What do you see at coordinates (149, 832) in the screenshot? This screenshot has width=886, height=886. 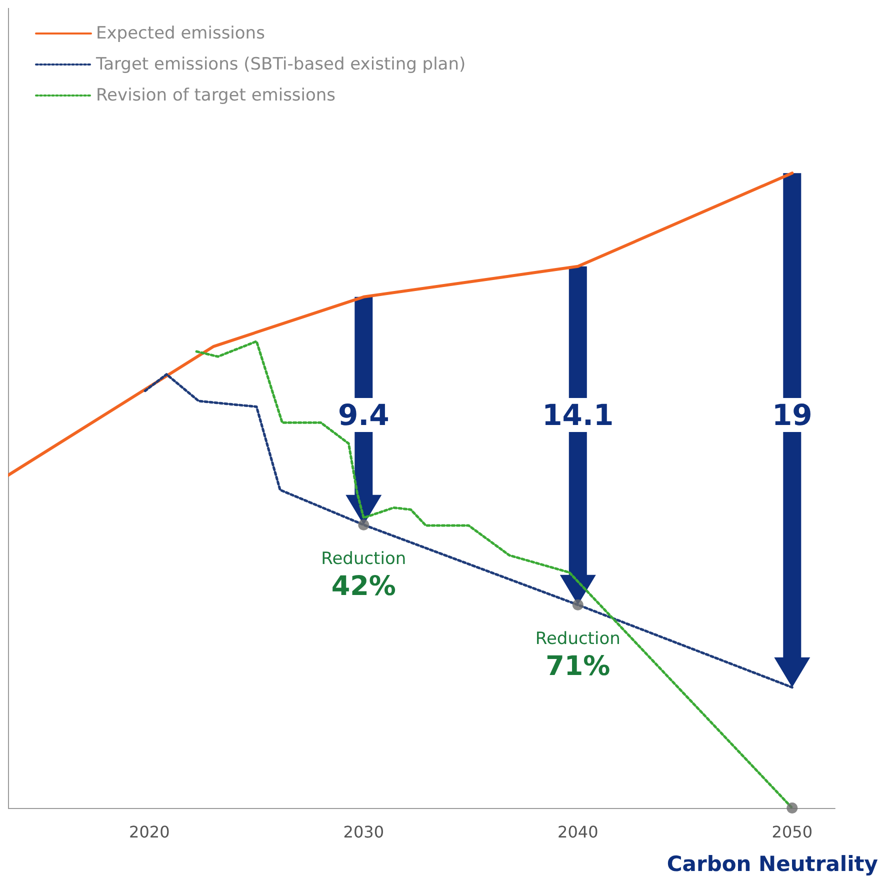 I see `x-tick-label: 2020` at bounding box center [149, 832].